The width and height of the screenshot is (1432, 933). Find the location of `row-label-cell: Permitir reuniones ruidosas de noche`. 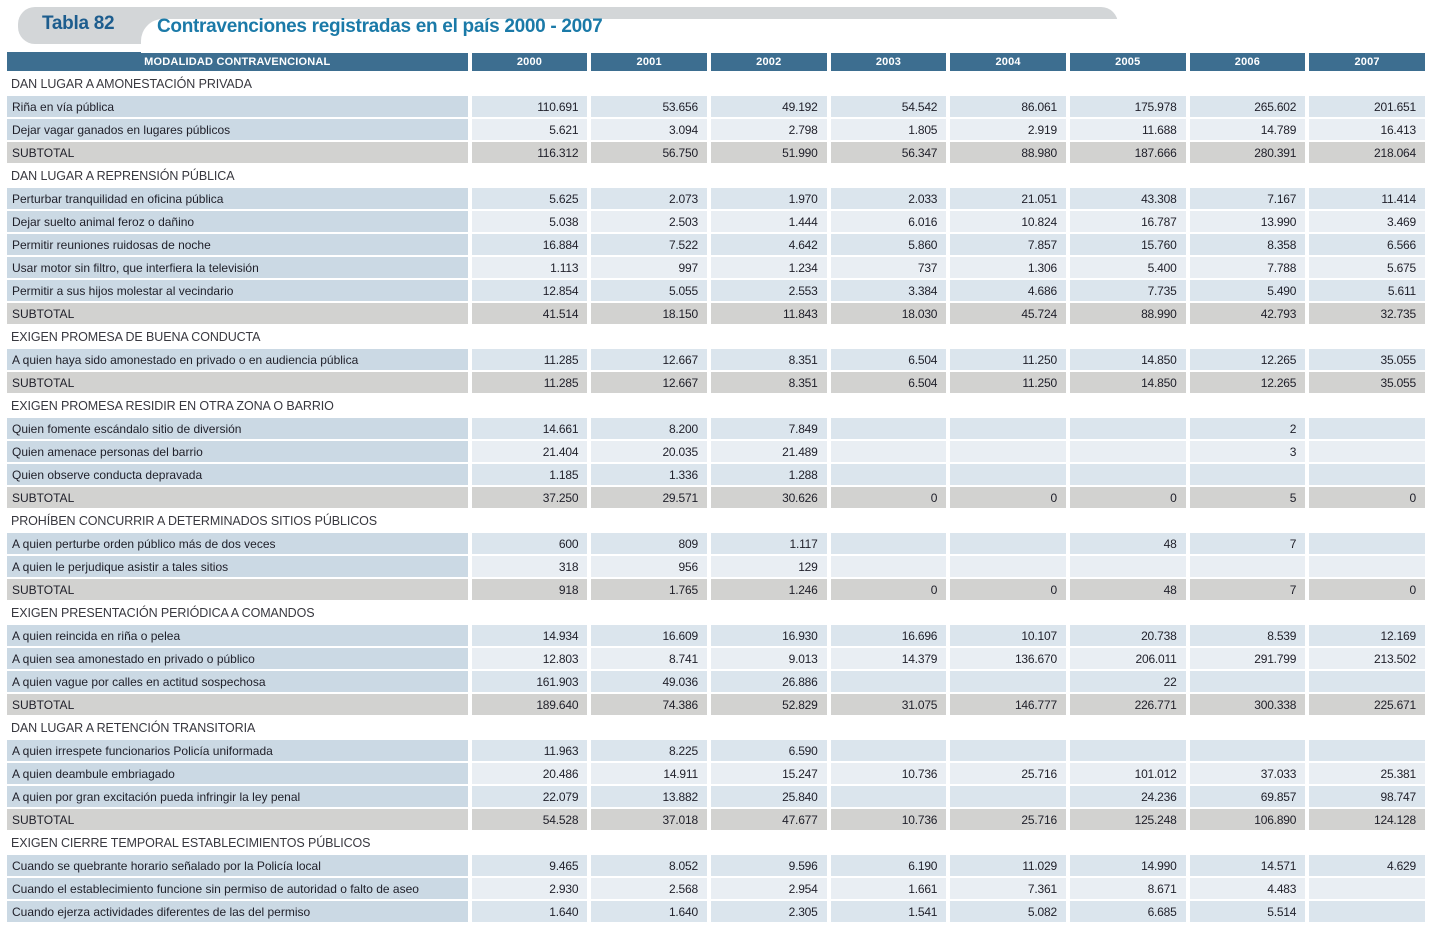

row-label-cell: Permitir reuniones ruidosas de noche is located at coordinates (237, 244).